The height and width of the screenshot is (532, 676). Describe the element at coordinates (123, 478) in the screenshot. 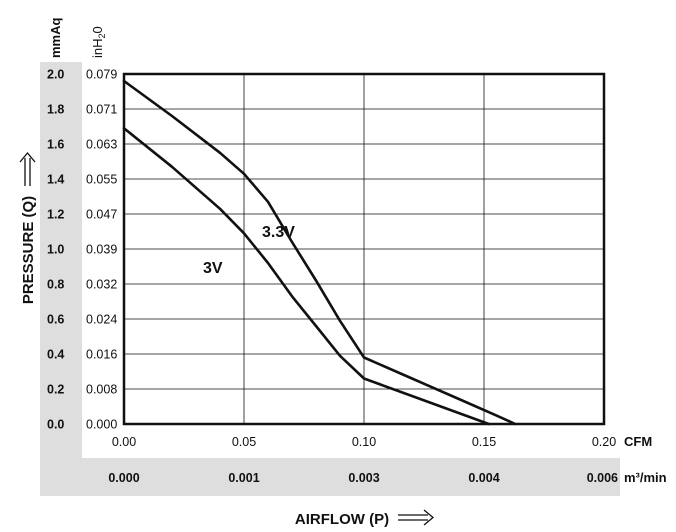

I see `x-tick-label-m3min: 0.000` at that location.